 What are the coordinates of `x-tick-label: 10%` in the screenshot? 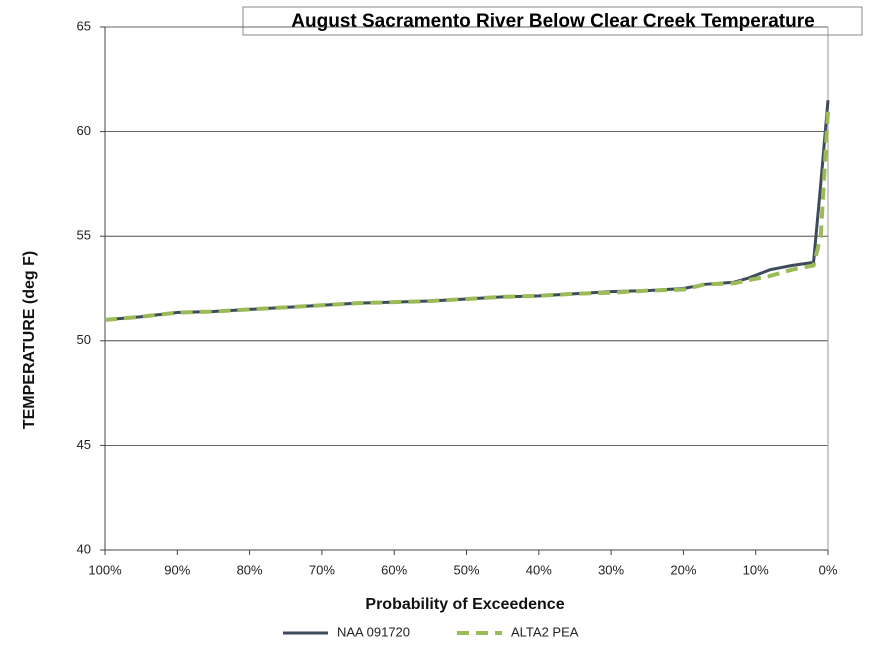 It's located at (756, 569).